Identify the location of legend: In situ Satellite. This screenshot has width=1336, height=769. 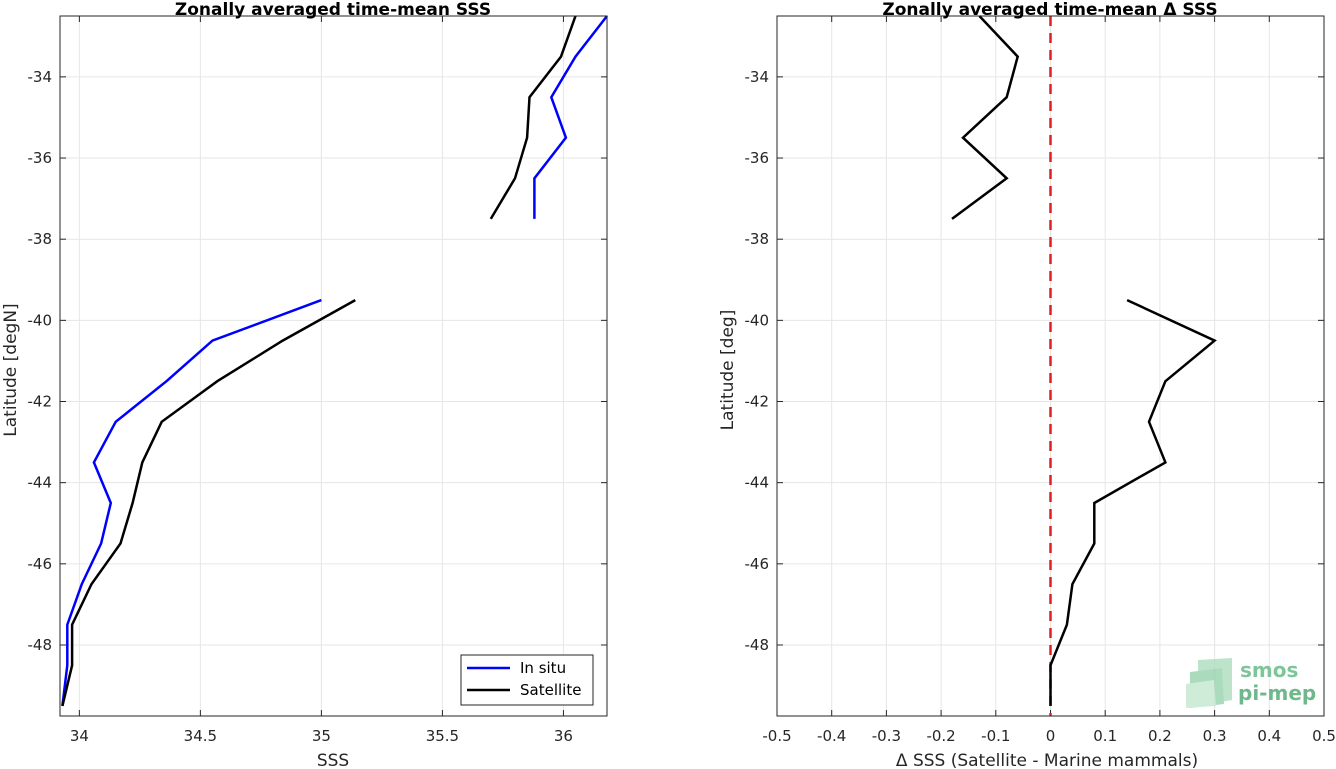
(527, 680).